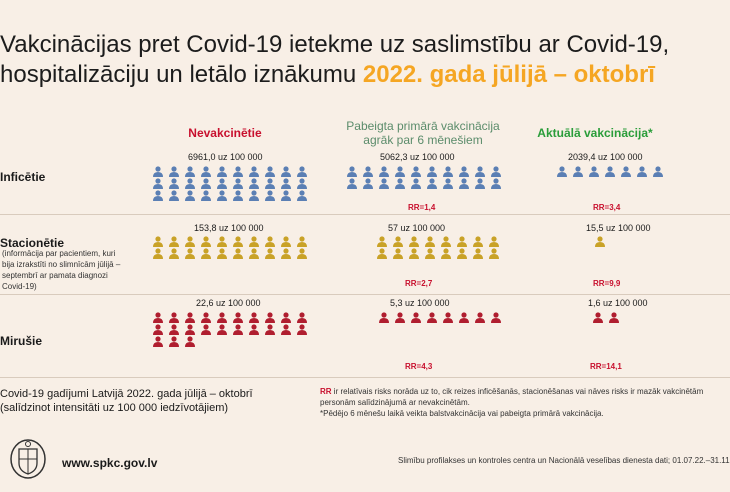  Describe the element at coordinates (110, 463) in the screenshot. I see `website-link: www.spkc.gov.lv` at that location.